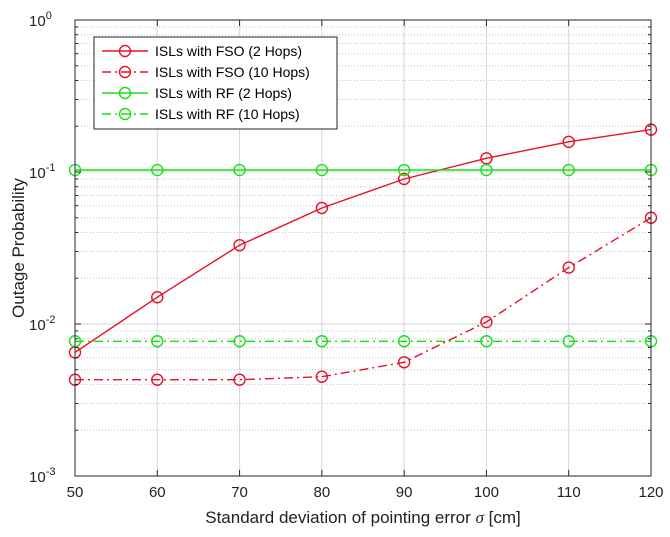  I want to click on x-tick-label: 90, so click(404, 492).